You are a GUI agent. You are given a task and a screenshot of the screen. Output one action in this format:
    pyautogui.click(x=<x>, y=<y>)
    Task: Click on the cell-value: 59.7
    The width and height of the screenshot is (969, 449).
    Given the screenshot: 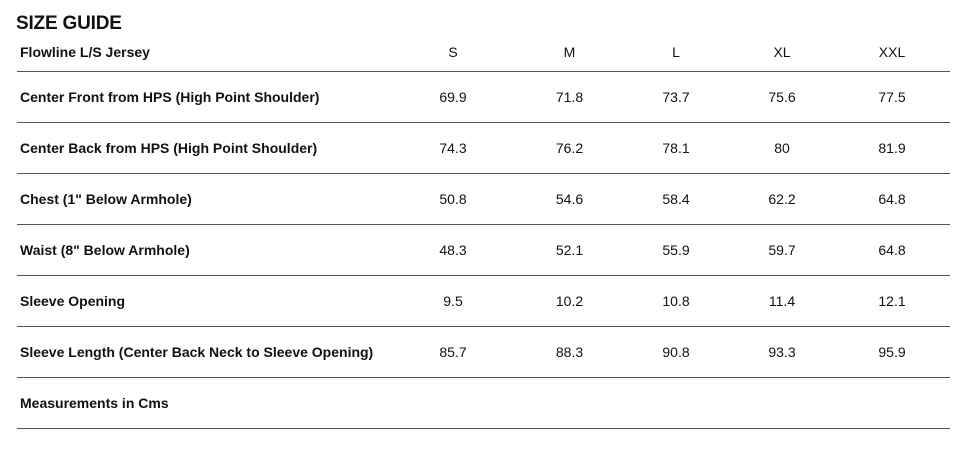 What is the action you would take?
    pyautogui.click(x=782, y=250)
    